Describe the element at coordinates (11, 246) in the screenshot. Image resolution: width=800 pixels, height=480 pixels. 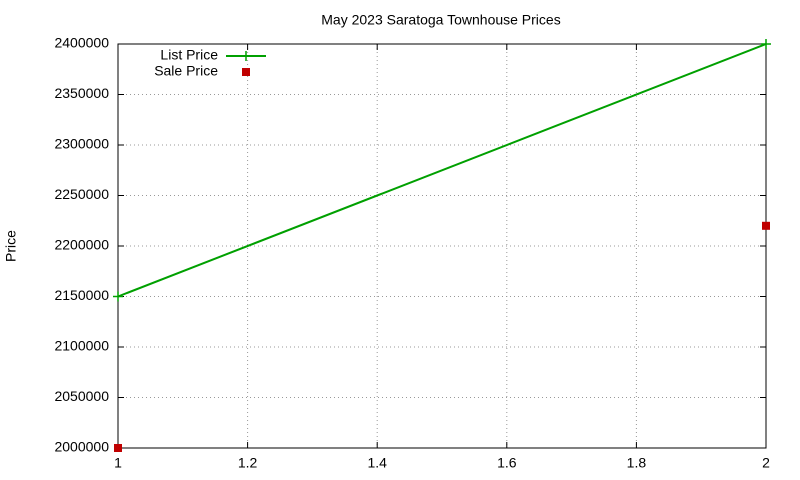
I see `y-axis-label: Price` at that location.